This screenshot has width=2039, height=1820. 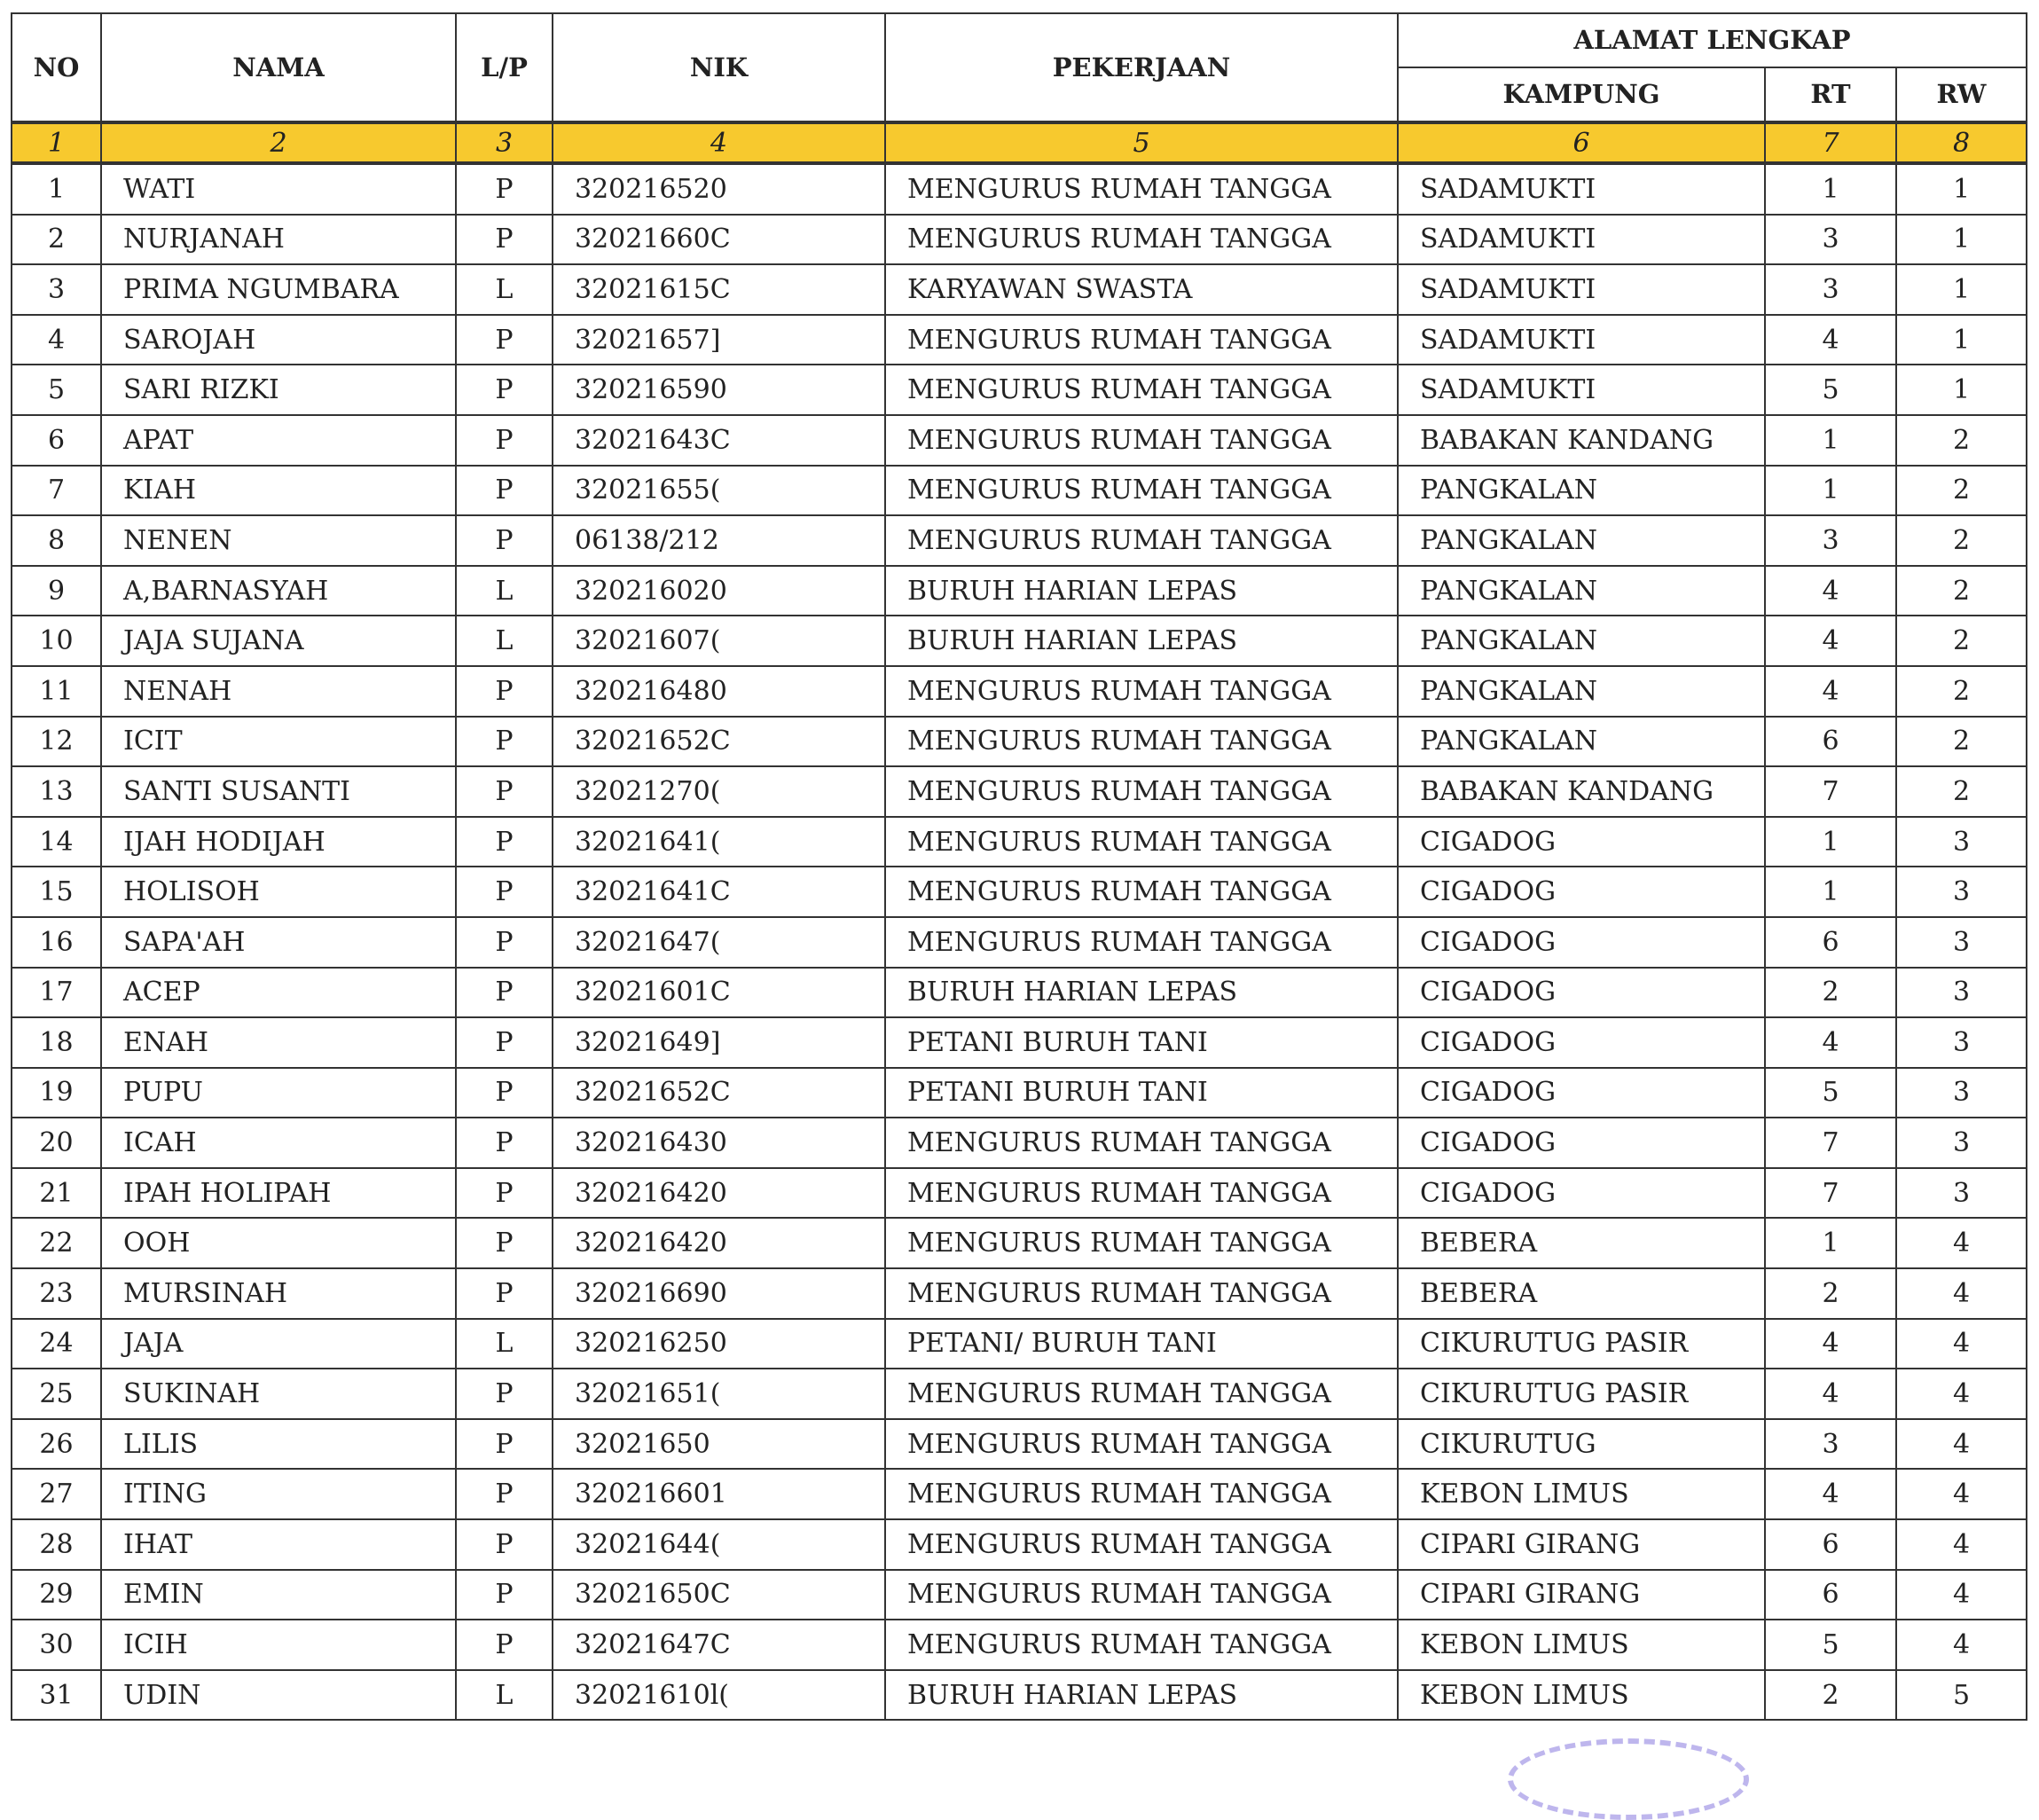 I want to click on cell-no: 1, so click(x=56, y=189).